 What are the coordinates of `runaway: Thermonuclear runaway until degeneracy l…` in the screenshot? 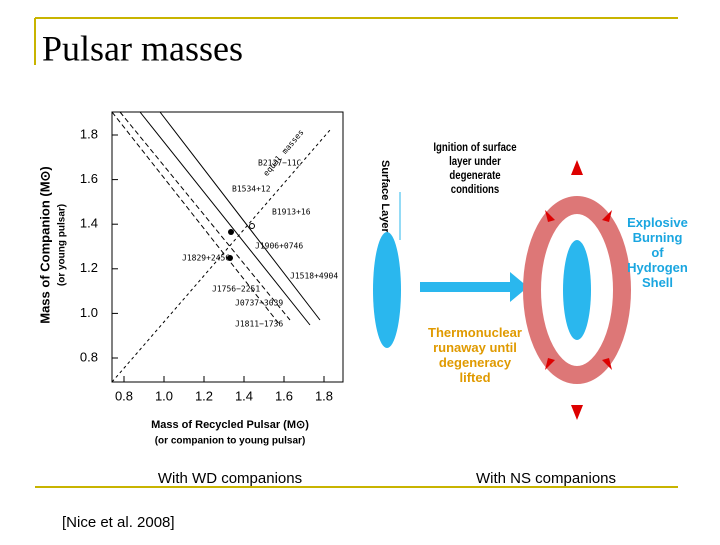 It's located at (475, 355).